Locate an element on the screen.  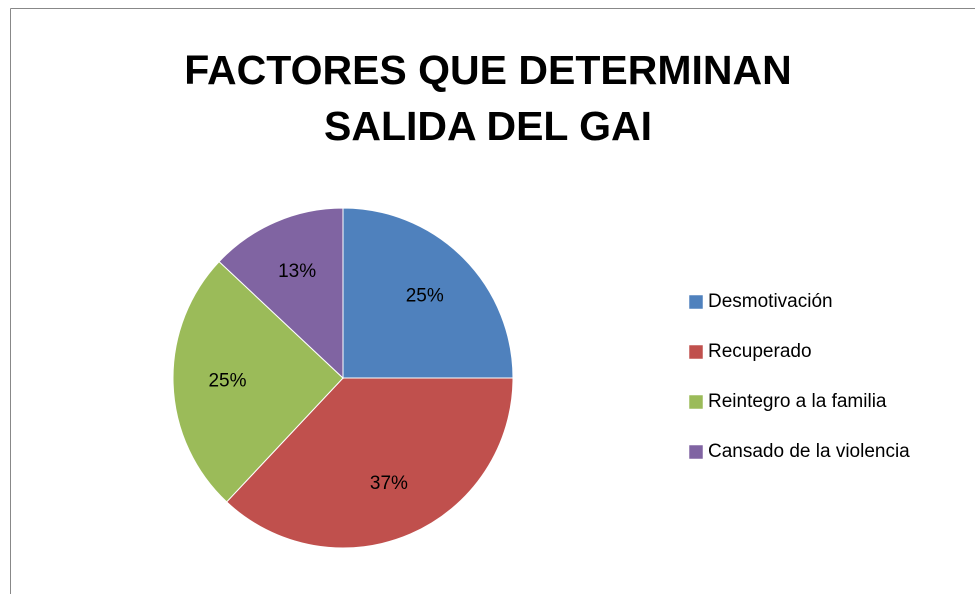
legend-label: Desmotivación is located at coordinates (770, 301).